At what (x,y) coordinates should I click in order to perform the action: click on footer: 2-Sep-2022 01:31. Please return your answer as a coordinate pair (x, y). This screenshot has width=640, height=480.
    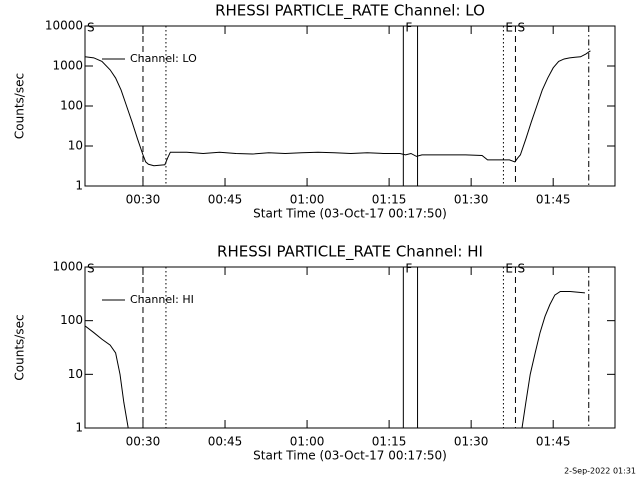
    Looking at the image, I should click on (600, 471).